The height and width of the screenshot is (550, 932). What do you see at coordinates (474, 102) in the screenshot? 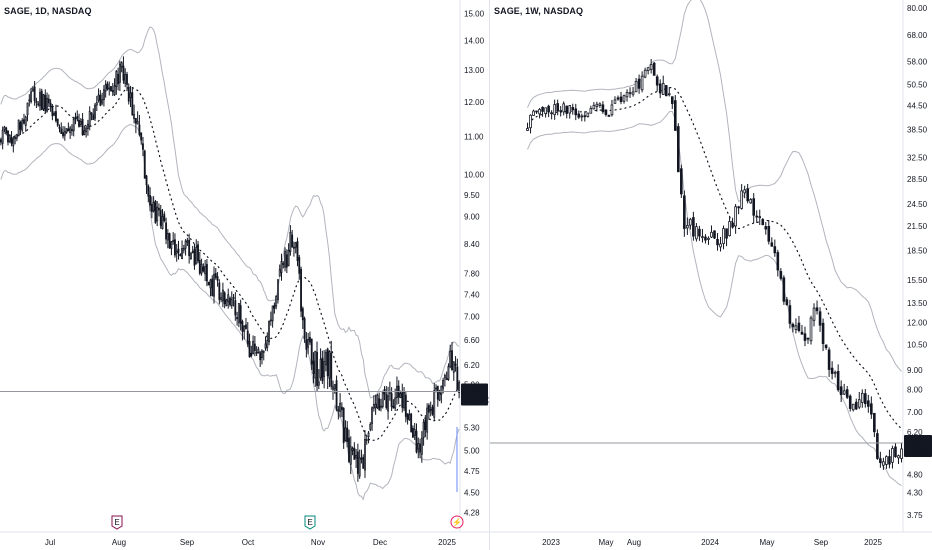
I see `y-tick-label: 12.00` at bounding box center [474, 102].